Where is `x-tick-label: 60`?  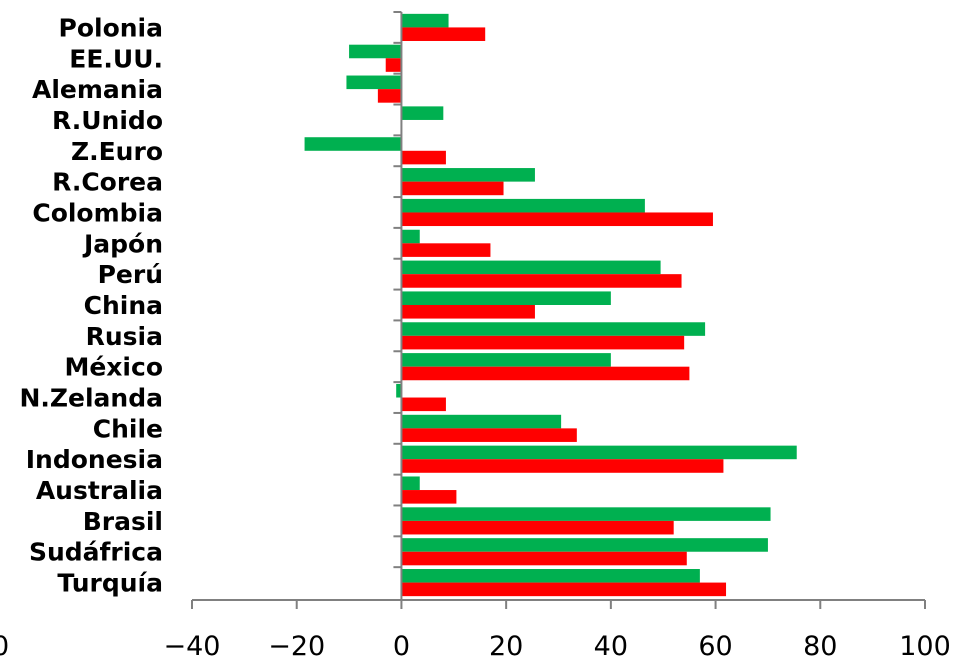
x-tick-label: 60 is located at coordinates (715, 646).